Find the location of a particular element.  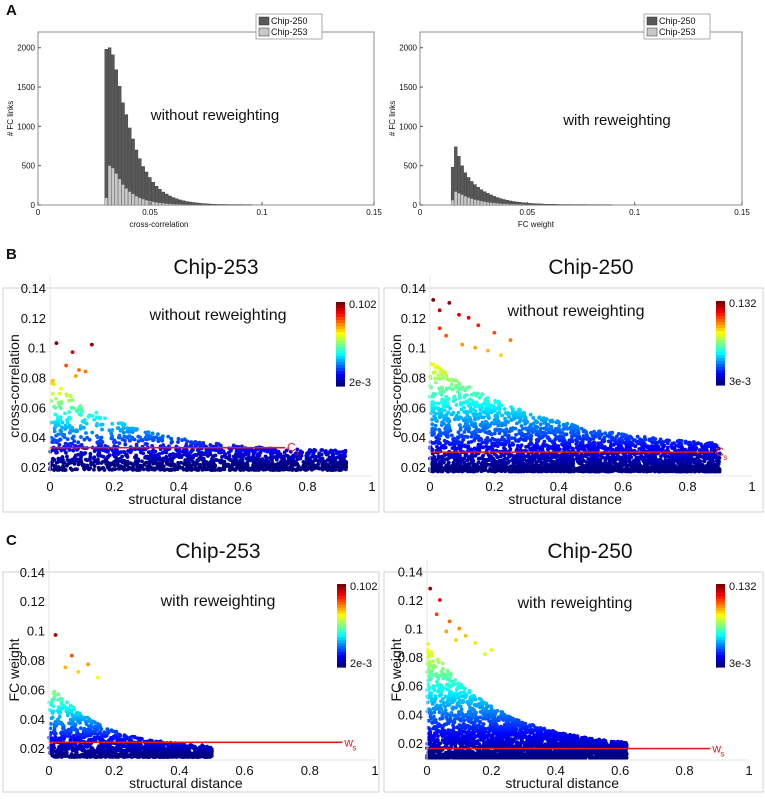

x-tick-label: 1 is located at coordinates (751, 486).